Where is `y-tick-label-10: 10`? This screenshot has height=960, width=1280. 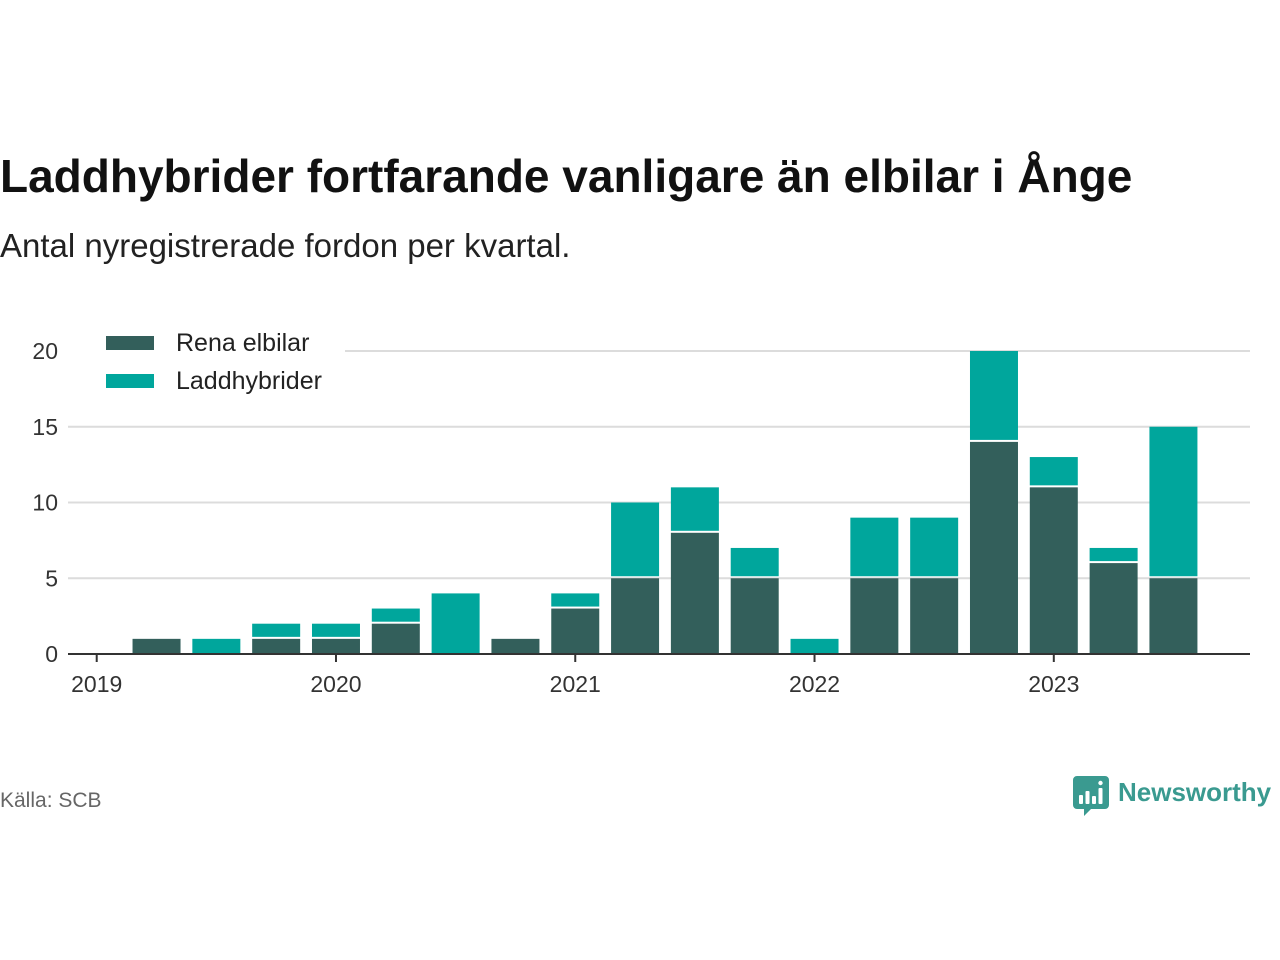
y-tick-label-10: 10 is located at coordinates (45, 503).